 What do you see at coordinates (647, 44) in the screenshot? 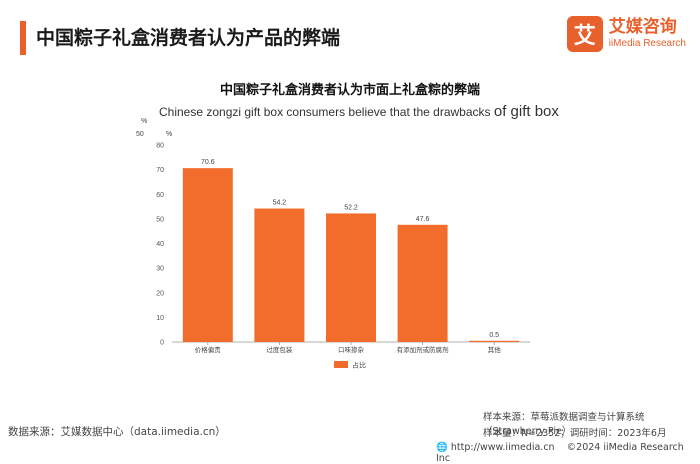
I see `brand-name-en: iiMedia Research` at bounding box center [647, 44].